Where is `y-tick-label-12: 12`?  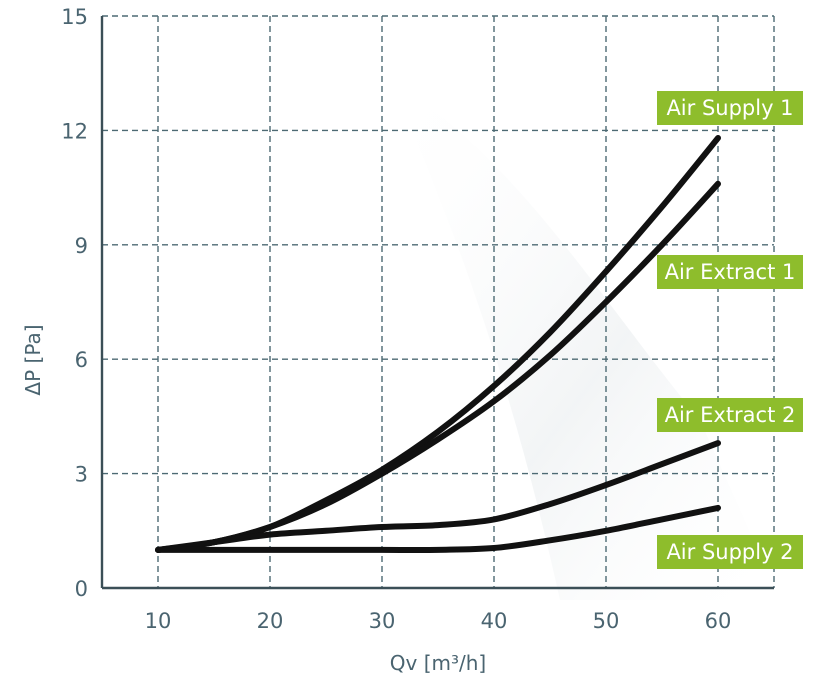
y-tick-label-12: 12 is located at coordinates (74, 131).